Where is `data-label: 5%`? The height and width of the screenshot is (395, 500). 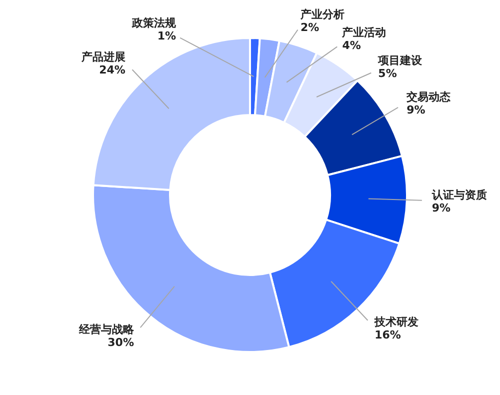 data-label: 5% is located at coordinates (387, 73).